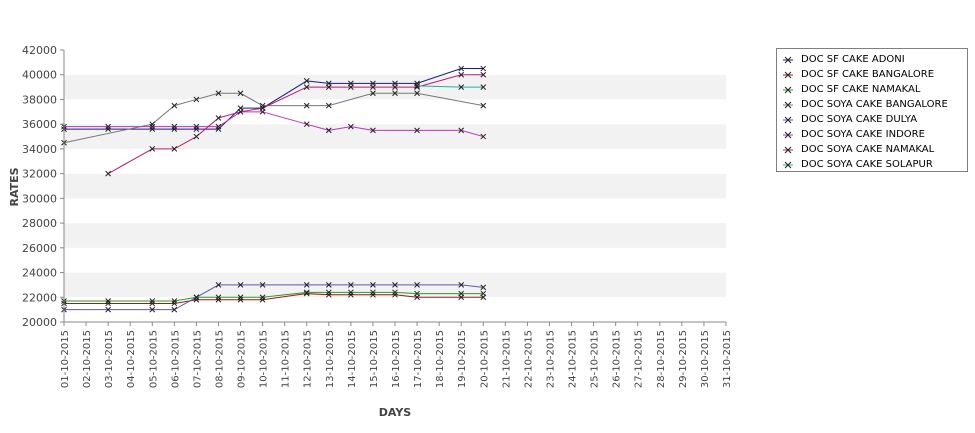 This screenshot has width=975, height=433. I want to click on x-tick-label: 06-10-2015, so click(175, 359).